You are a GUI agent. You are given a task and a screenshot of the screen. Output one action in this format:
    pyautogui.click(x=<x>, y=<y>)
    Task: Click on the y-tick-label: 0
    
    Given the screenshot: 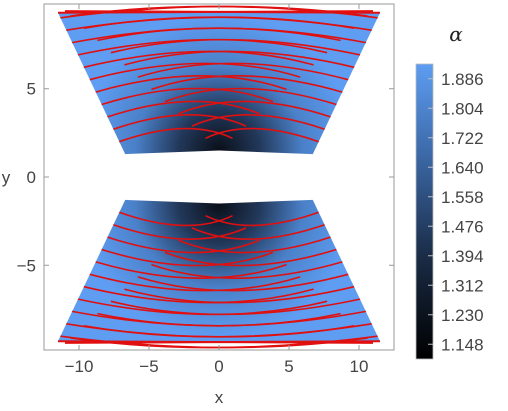 What is the action you would take?
    pyautogui.click(x=31, y=177)
    